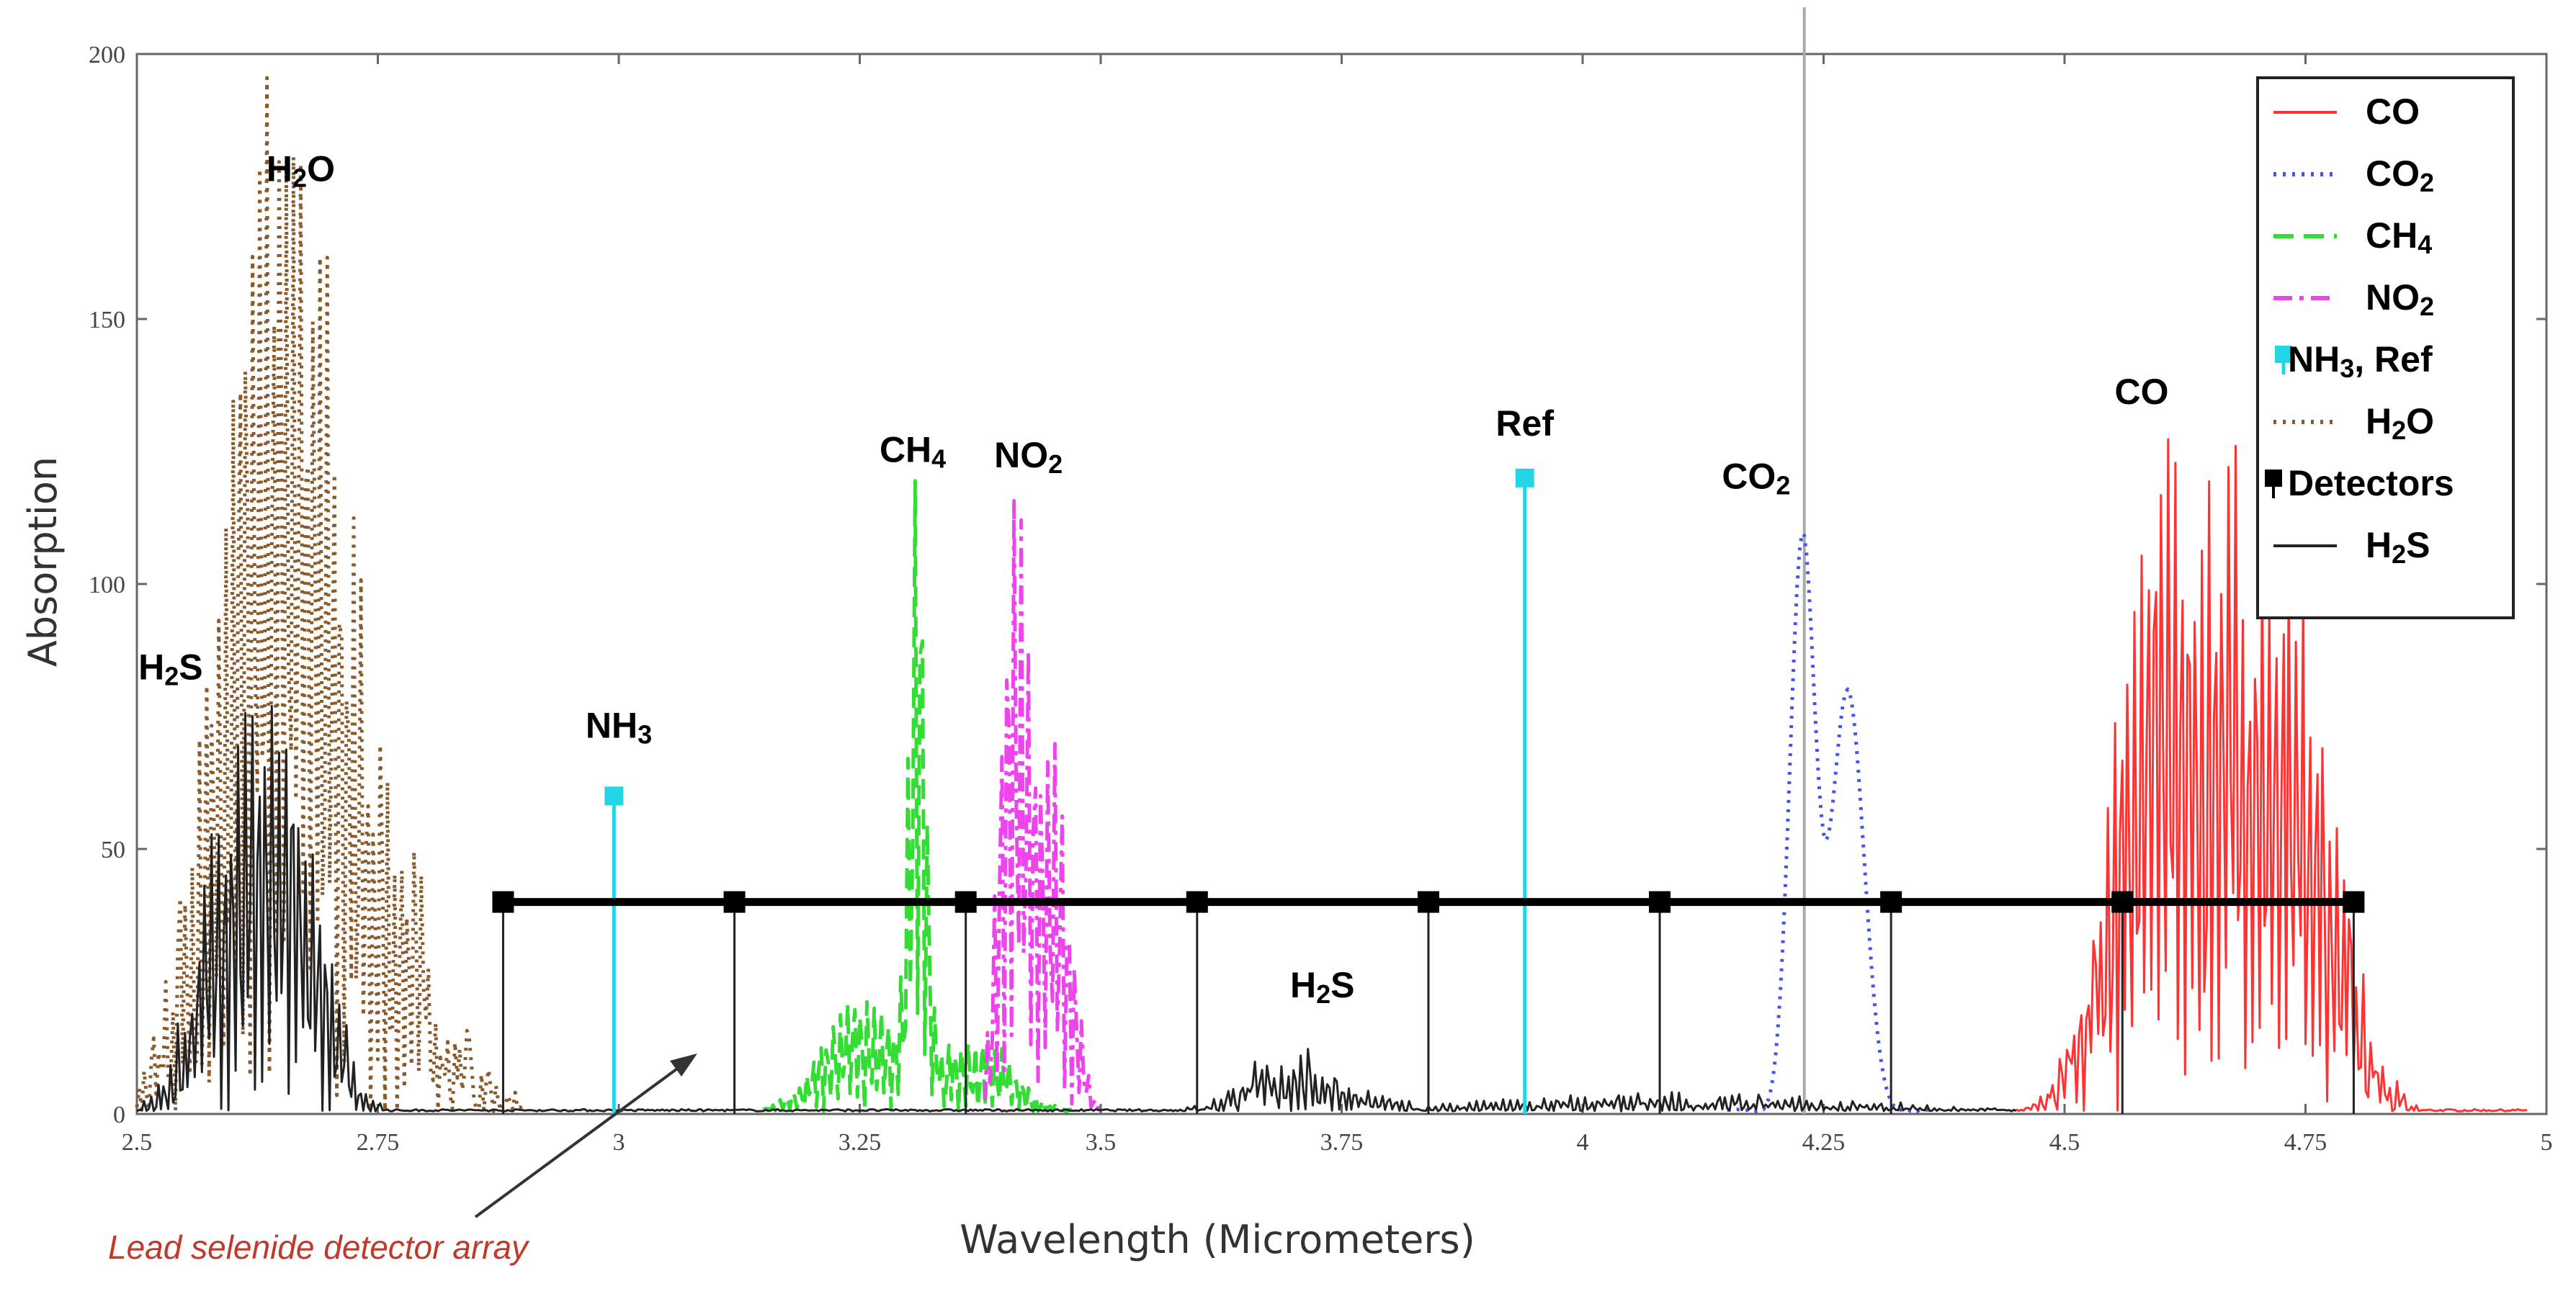  What do you see at coordinates (683, 1065) in the screenshot?
I see `detector-array-arrowhead` at bounding box center [683, 1065].